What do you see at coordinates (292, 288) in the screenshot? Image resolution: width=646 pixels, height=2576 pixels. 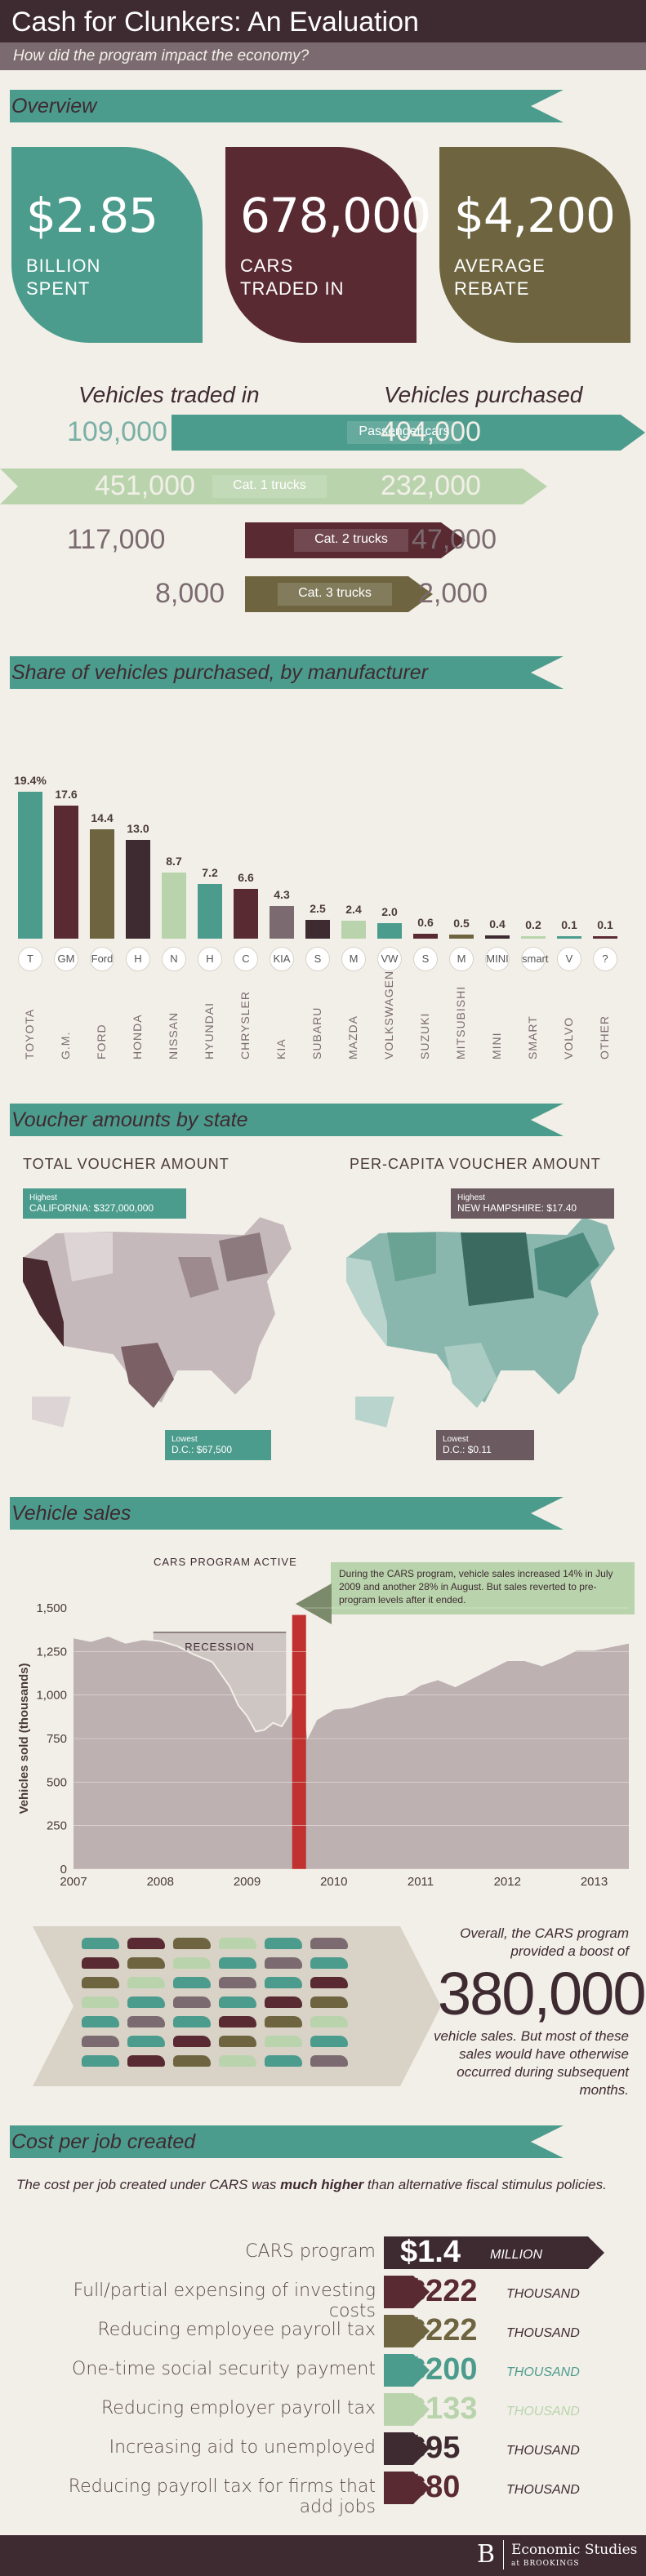 I see `overview-card-label-line2: TRADED IN` at bounding box center [292, 288].